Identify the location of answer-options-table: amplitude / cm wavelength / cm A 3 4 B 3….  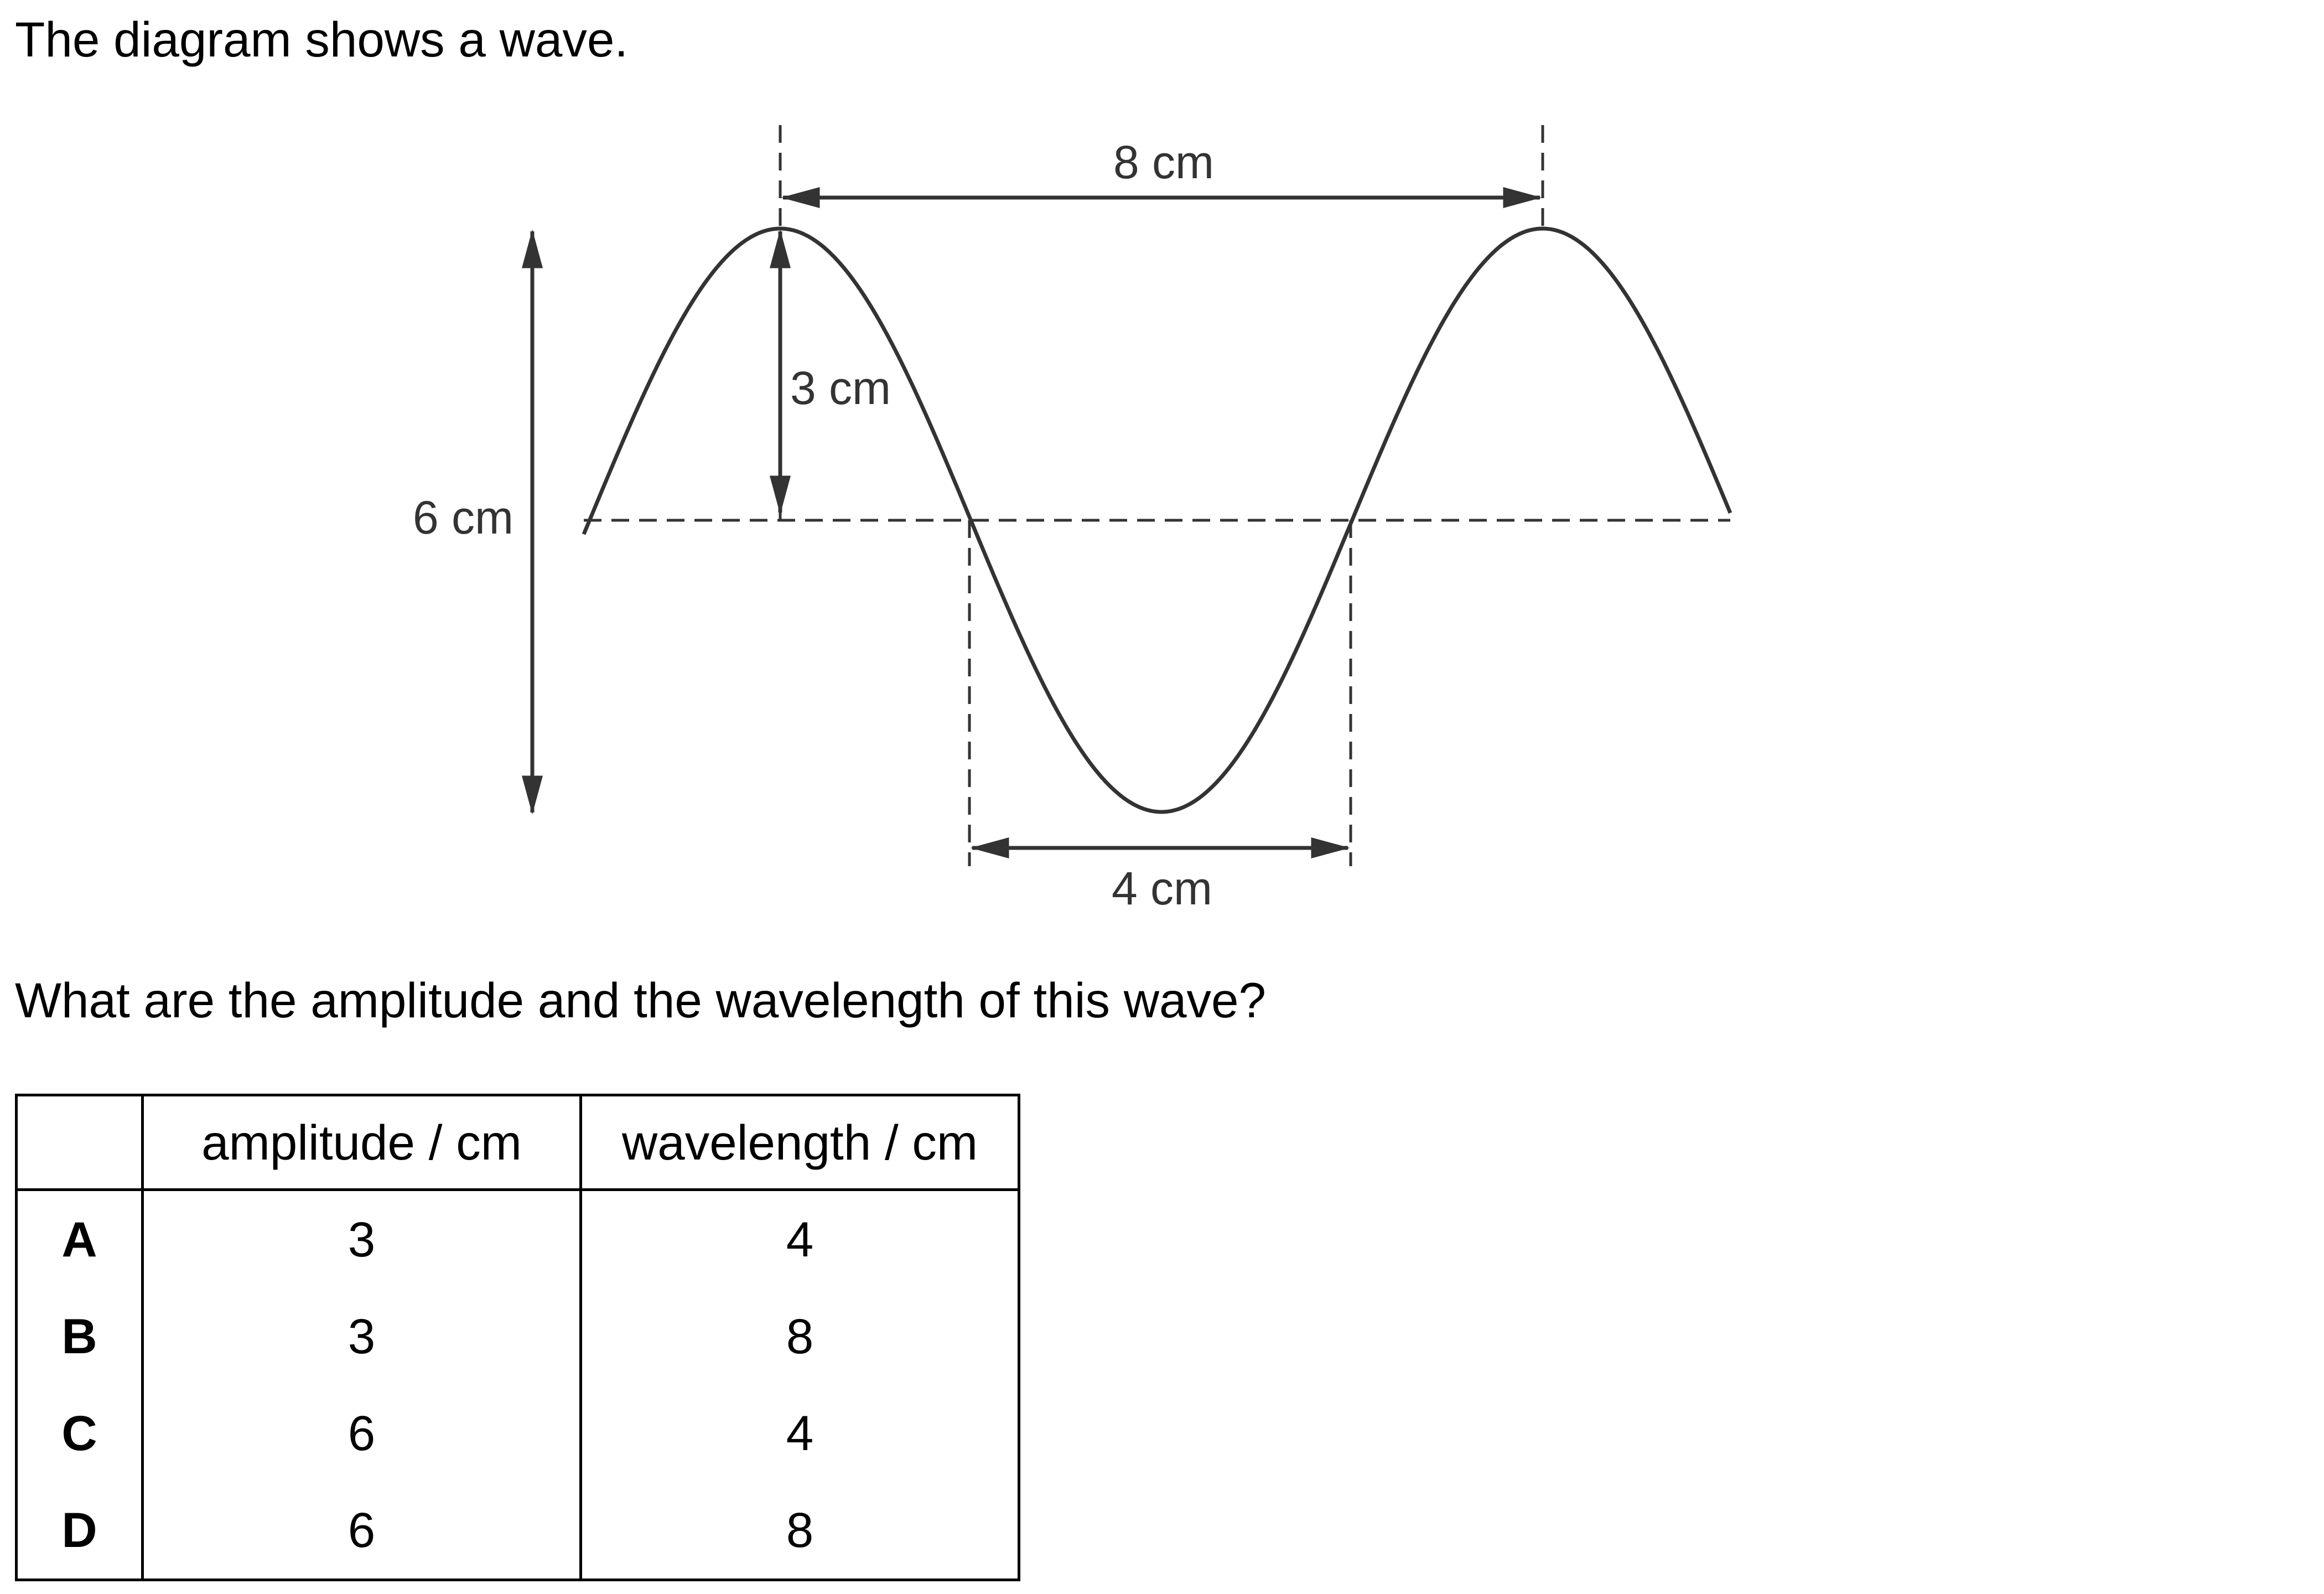
(517, 1338).